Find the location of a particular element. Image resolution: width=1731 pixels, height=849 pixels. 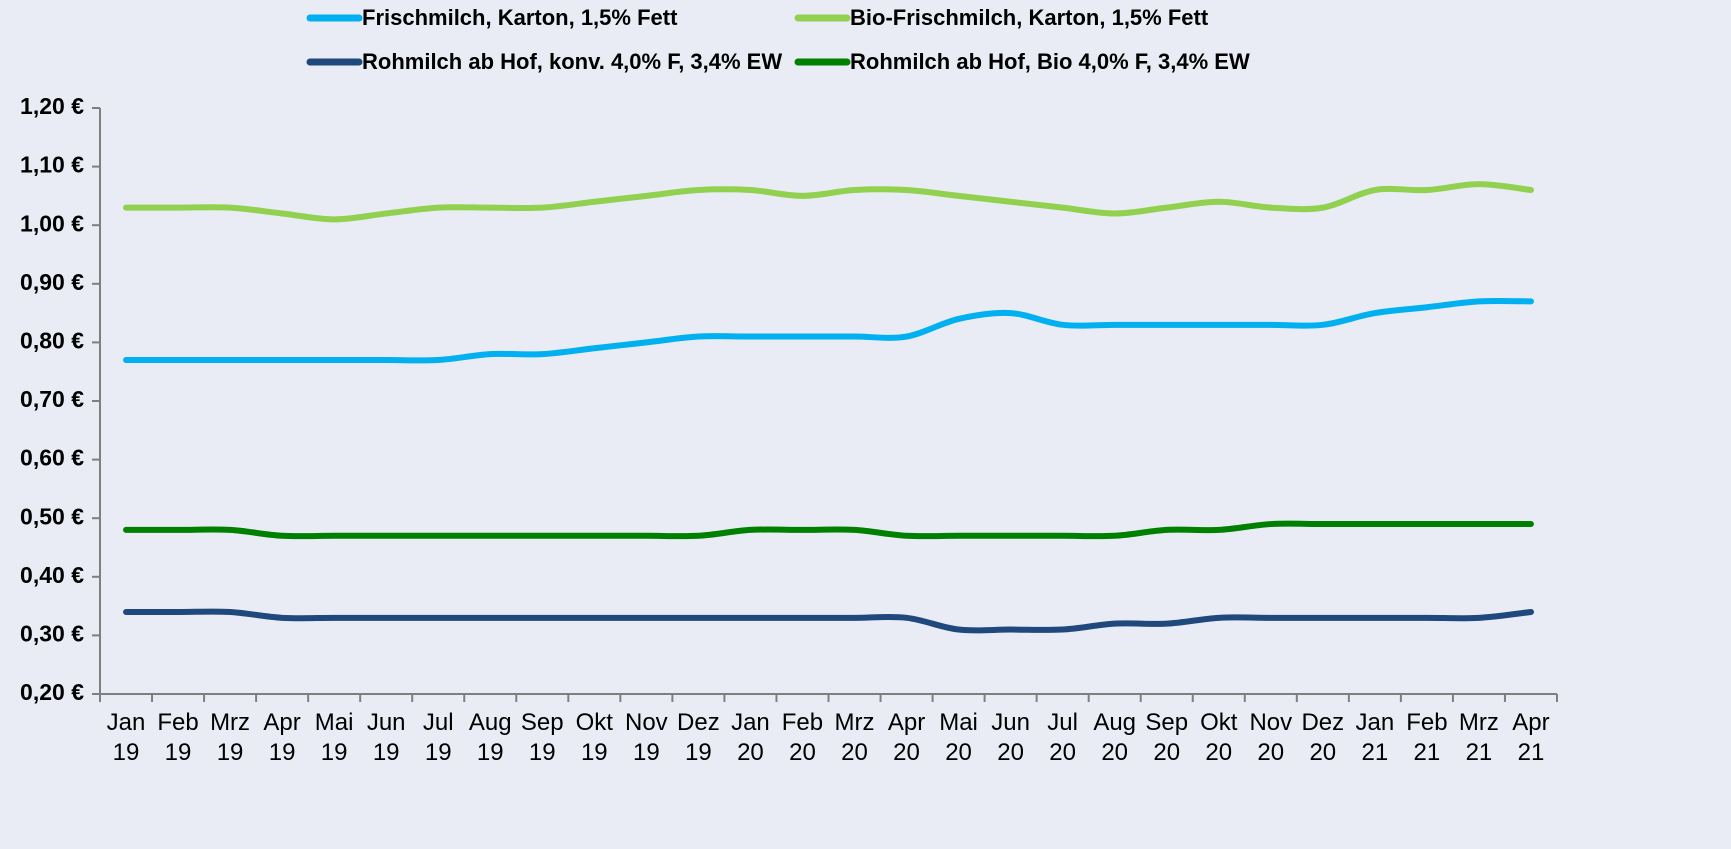

x-tick-label: Jun 19 is located at coordinates (386, 737).